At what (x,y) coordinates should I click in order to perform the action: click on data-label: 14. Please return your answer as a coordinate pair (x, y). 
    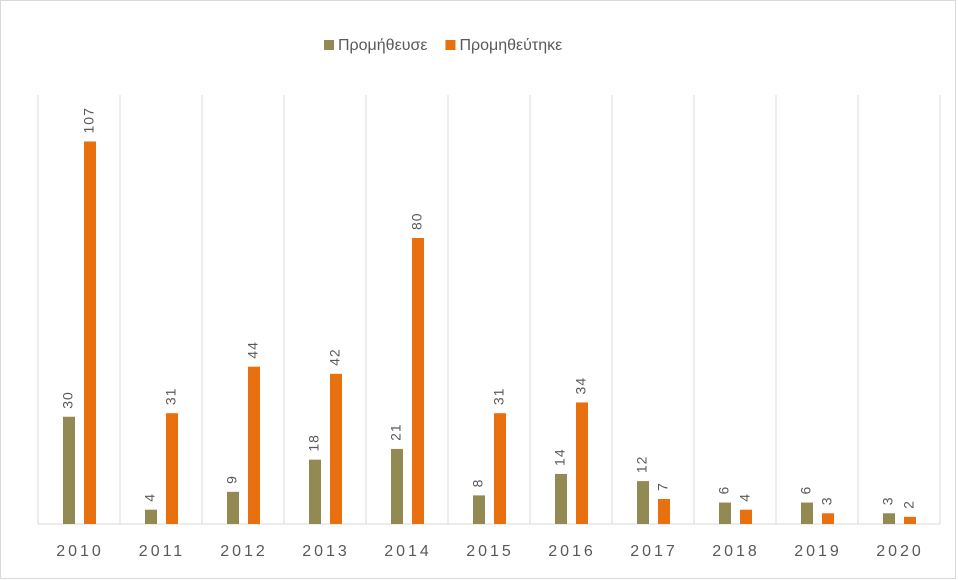
    Looking at the image, I should click on (560, 457).